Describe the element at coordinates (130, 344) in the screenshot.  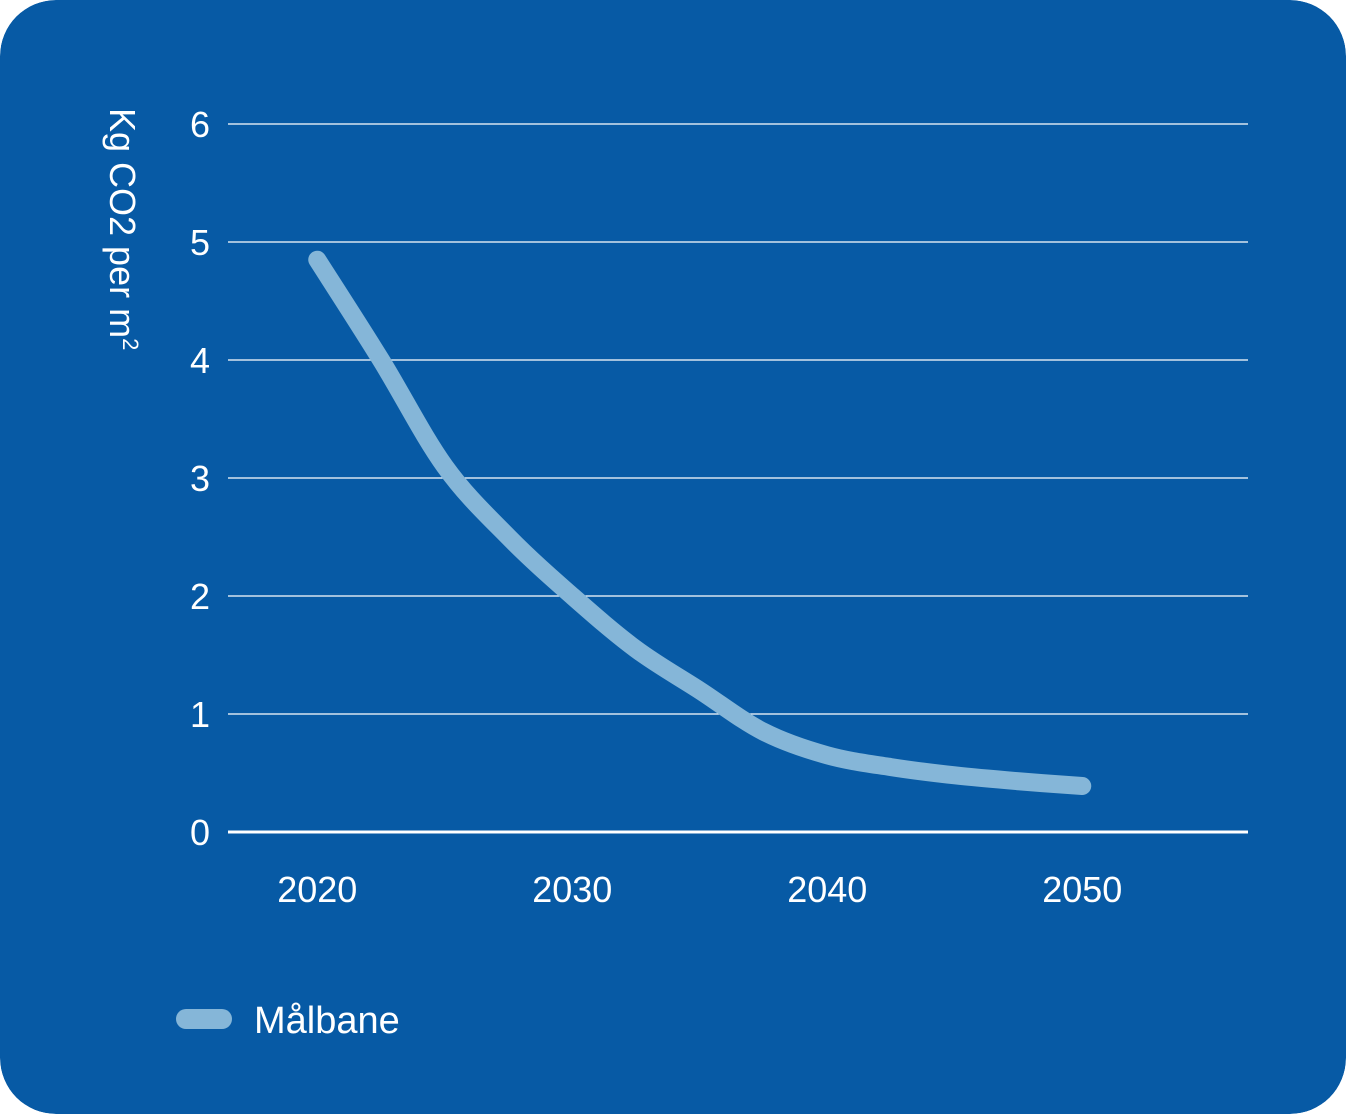
I see `y-axis-label-superscript: 2` at that location.